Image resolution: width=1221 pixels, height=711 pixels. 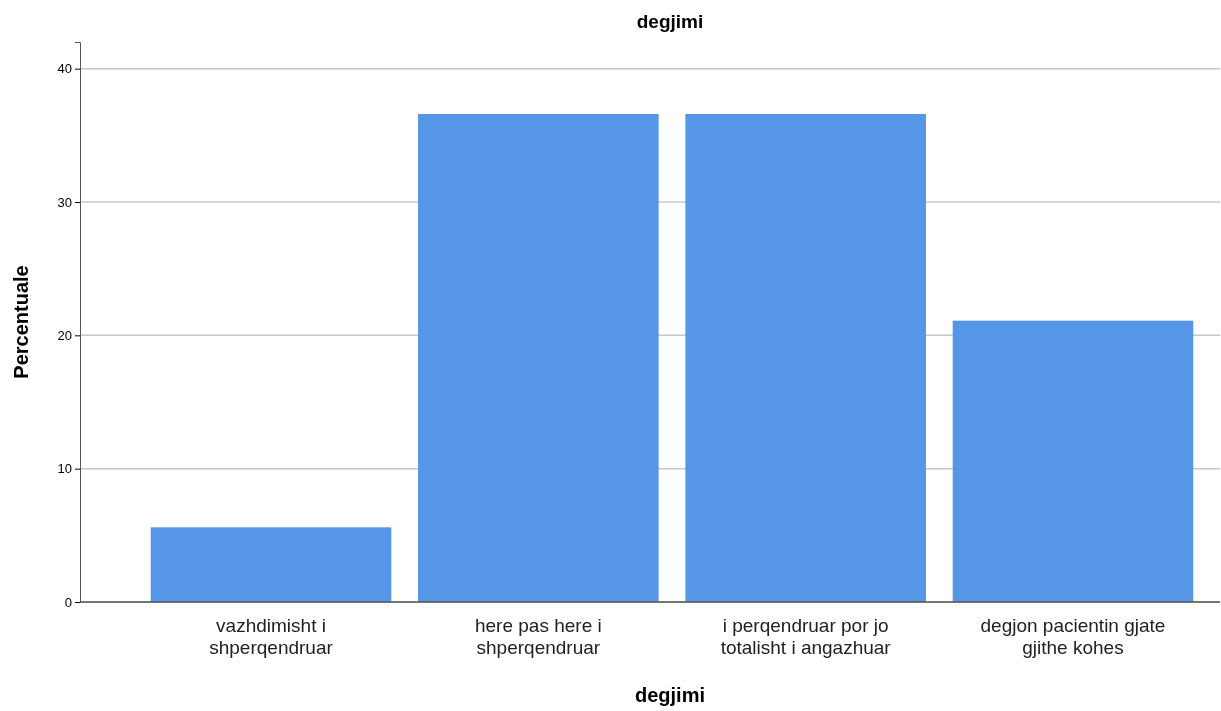 What do you see at coordinates (64, 69) in the screenshot?
I see `y-tick-label: 40` at bounding box center [64, 69].